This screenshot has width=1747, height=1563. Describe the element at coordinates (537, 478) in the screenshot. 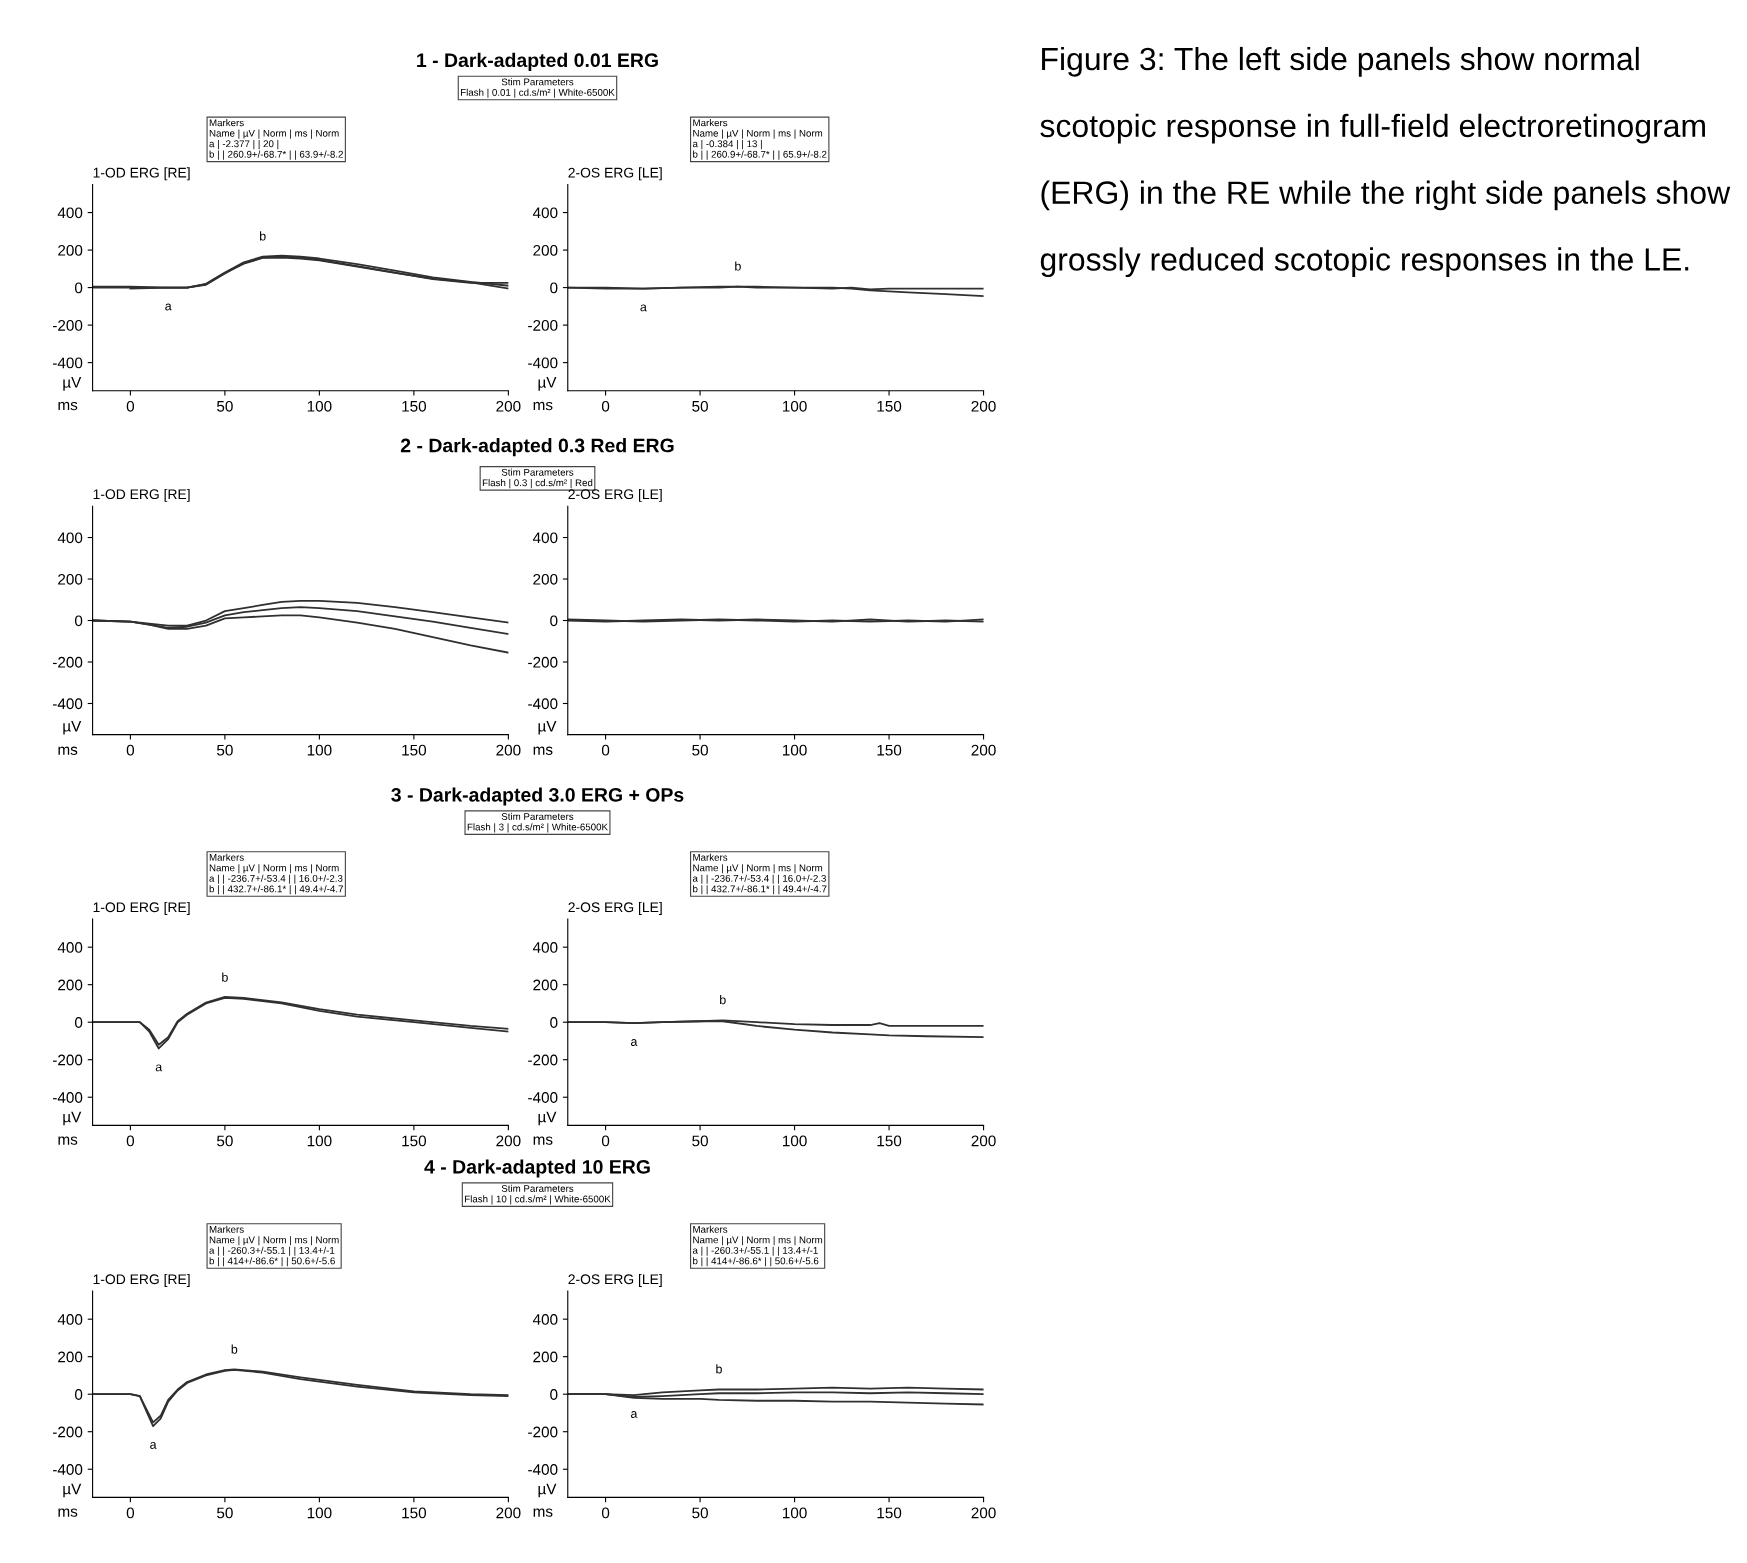

I see `text: Stim Parameters Flash | 0.3 | cd.s/m² | Red` at that location.